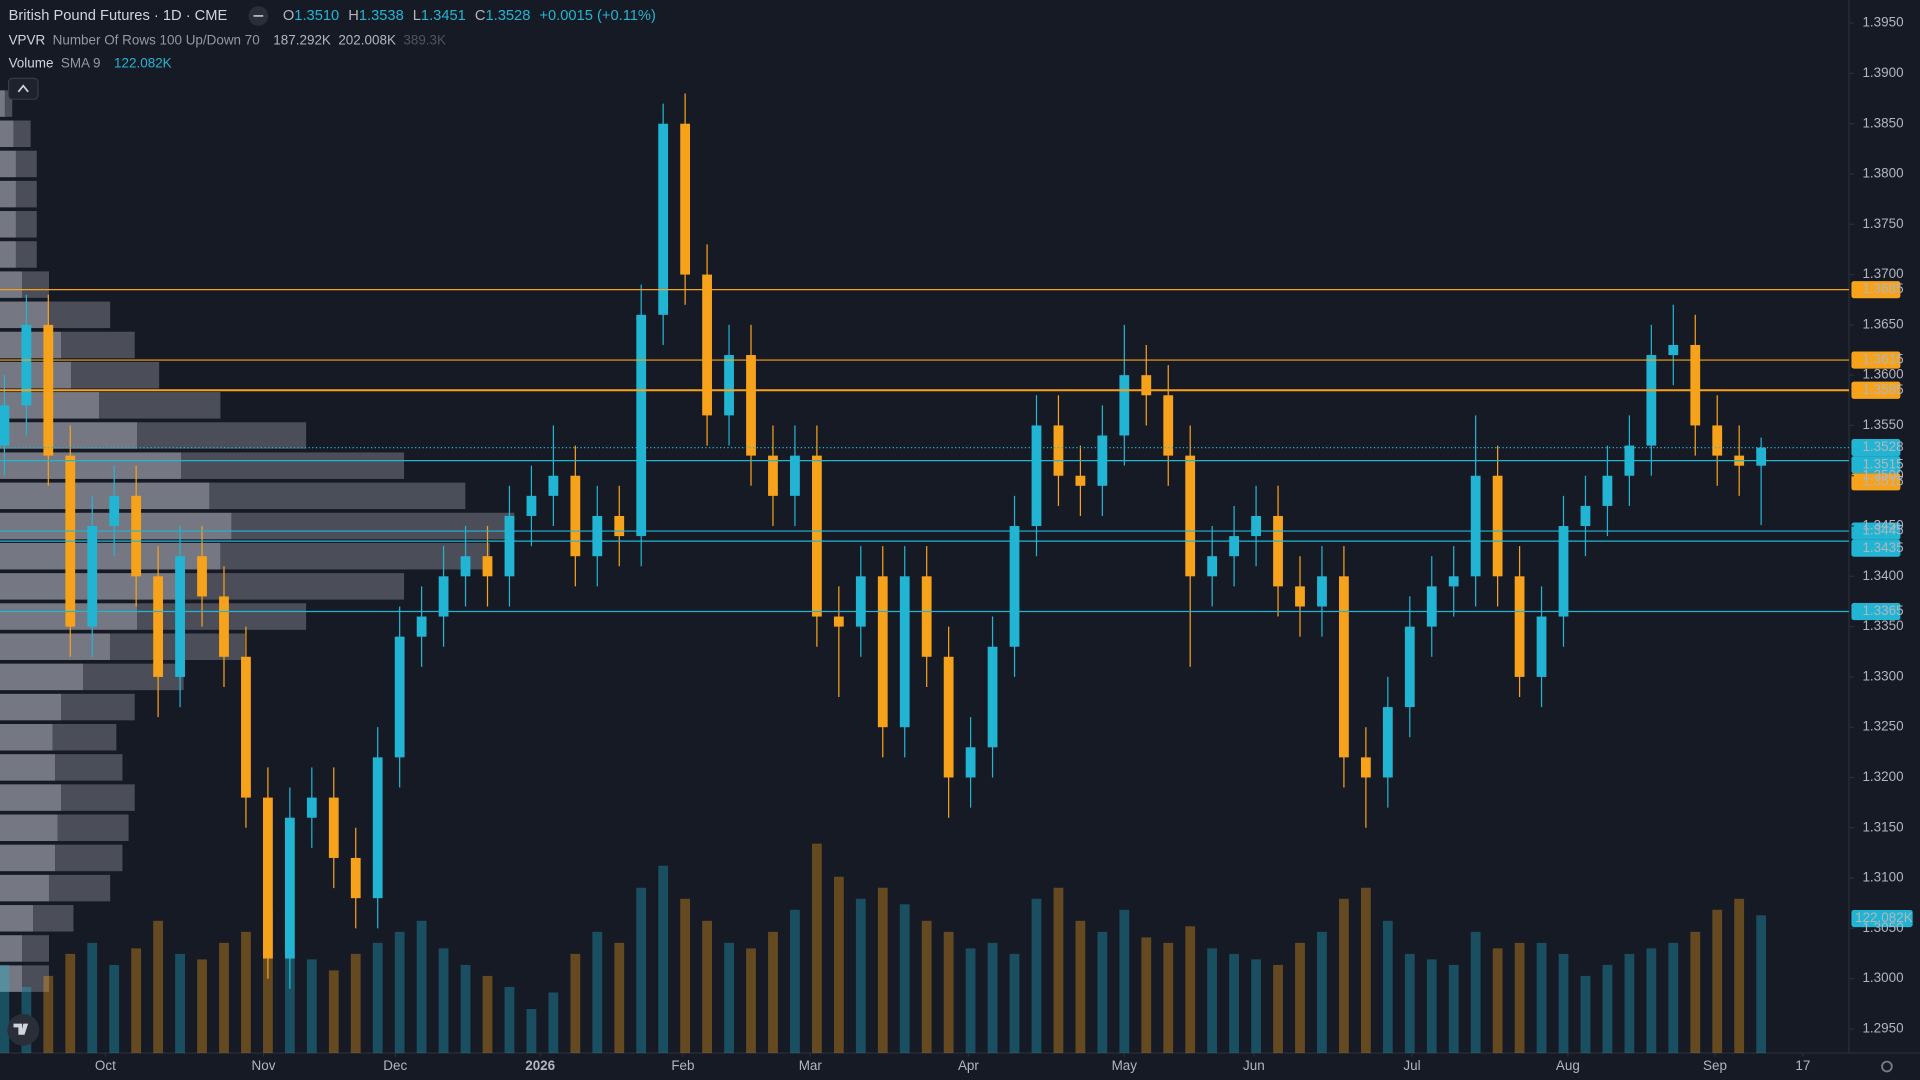 This screenshot has height=1080, width=1920. I want to click on x-tick-label: Apr, so click(968, 1065).